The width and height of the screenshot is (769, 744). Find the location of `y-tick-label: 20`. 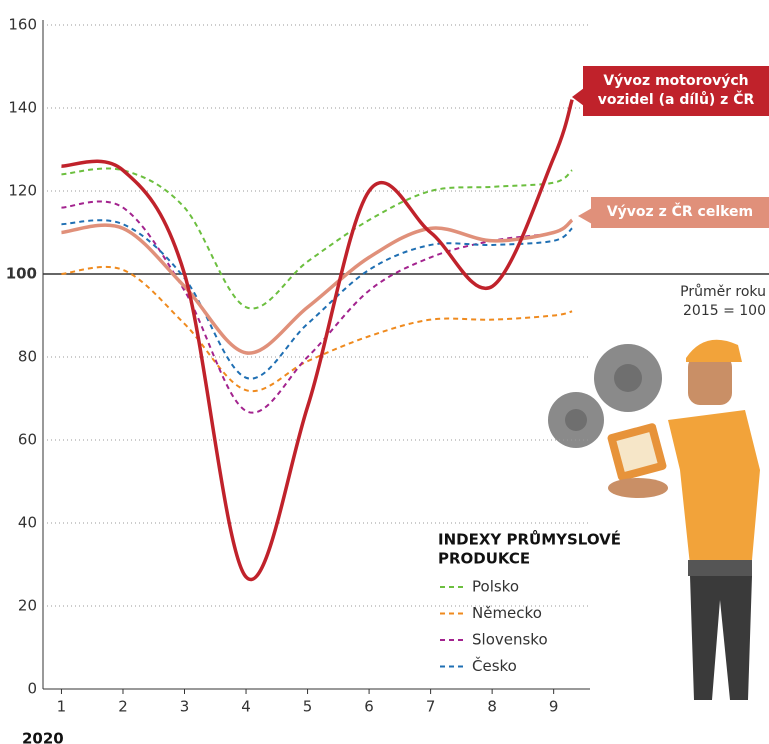

y-tick-label: 20 is located at coordinates (27, 606).